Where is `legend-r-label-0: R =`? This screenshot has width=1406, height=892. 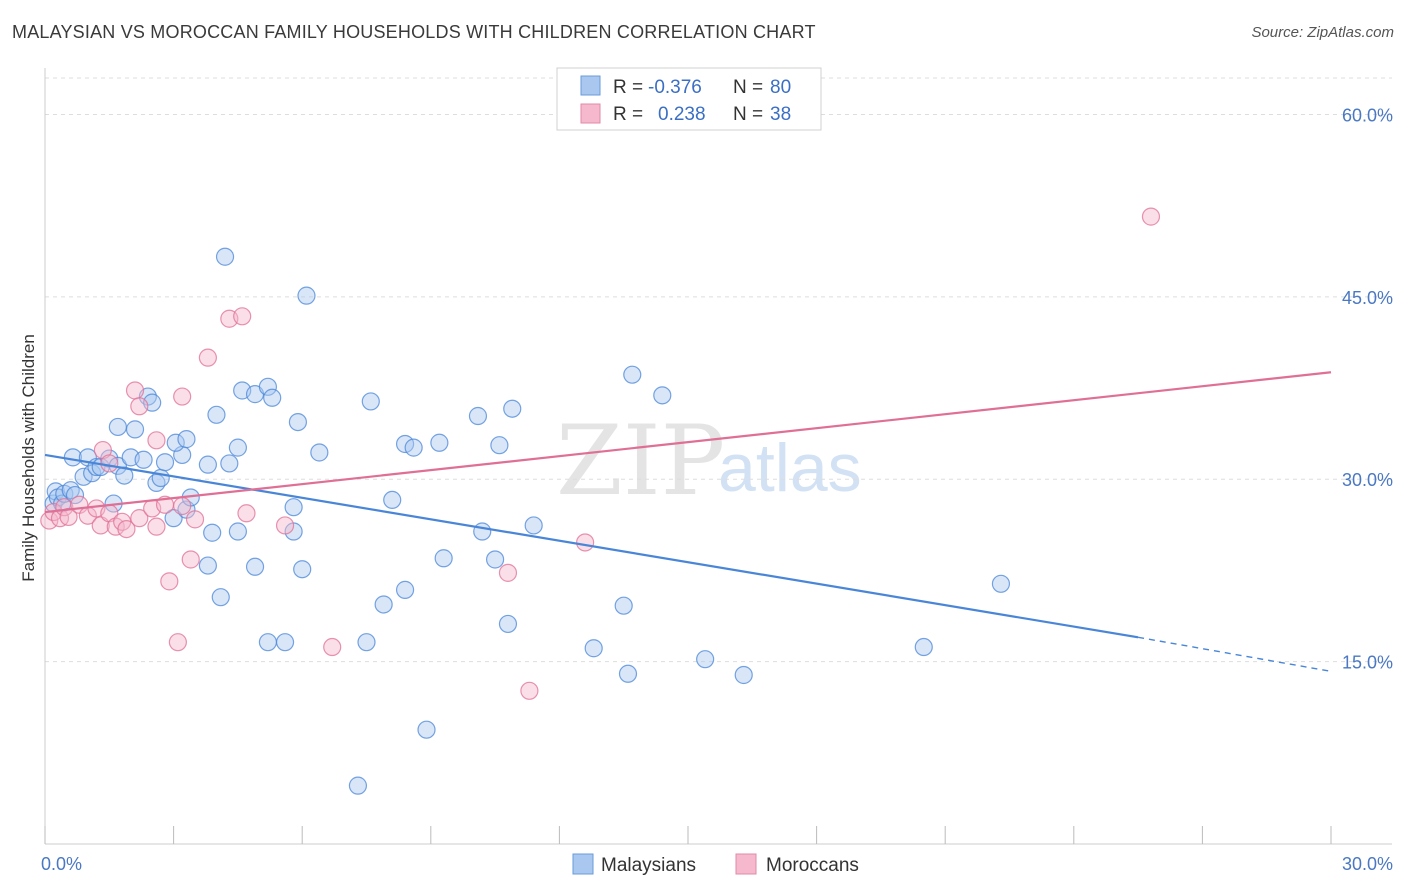 legend-r-label-0: R = is located at coordinates (628, 87).